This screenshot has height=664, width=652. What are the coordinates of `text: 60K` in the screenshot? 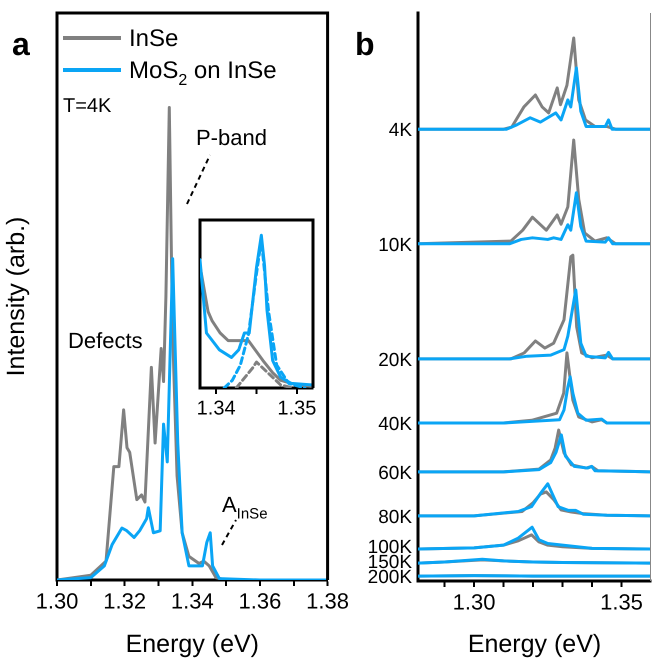 It's located at (395, 473).